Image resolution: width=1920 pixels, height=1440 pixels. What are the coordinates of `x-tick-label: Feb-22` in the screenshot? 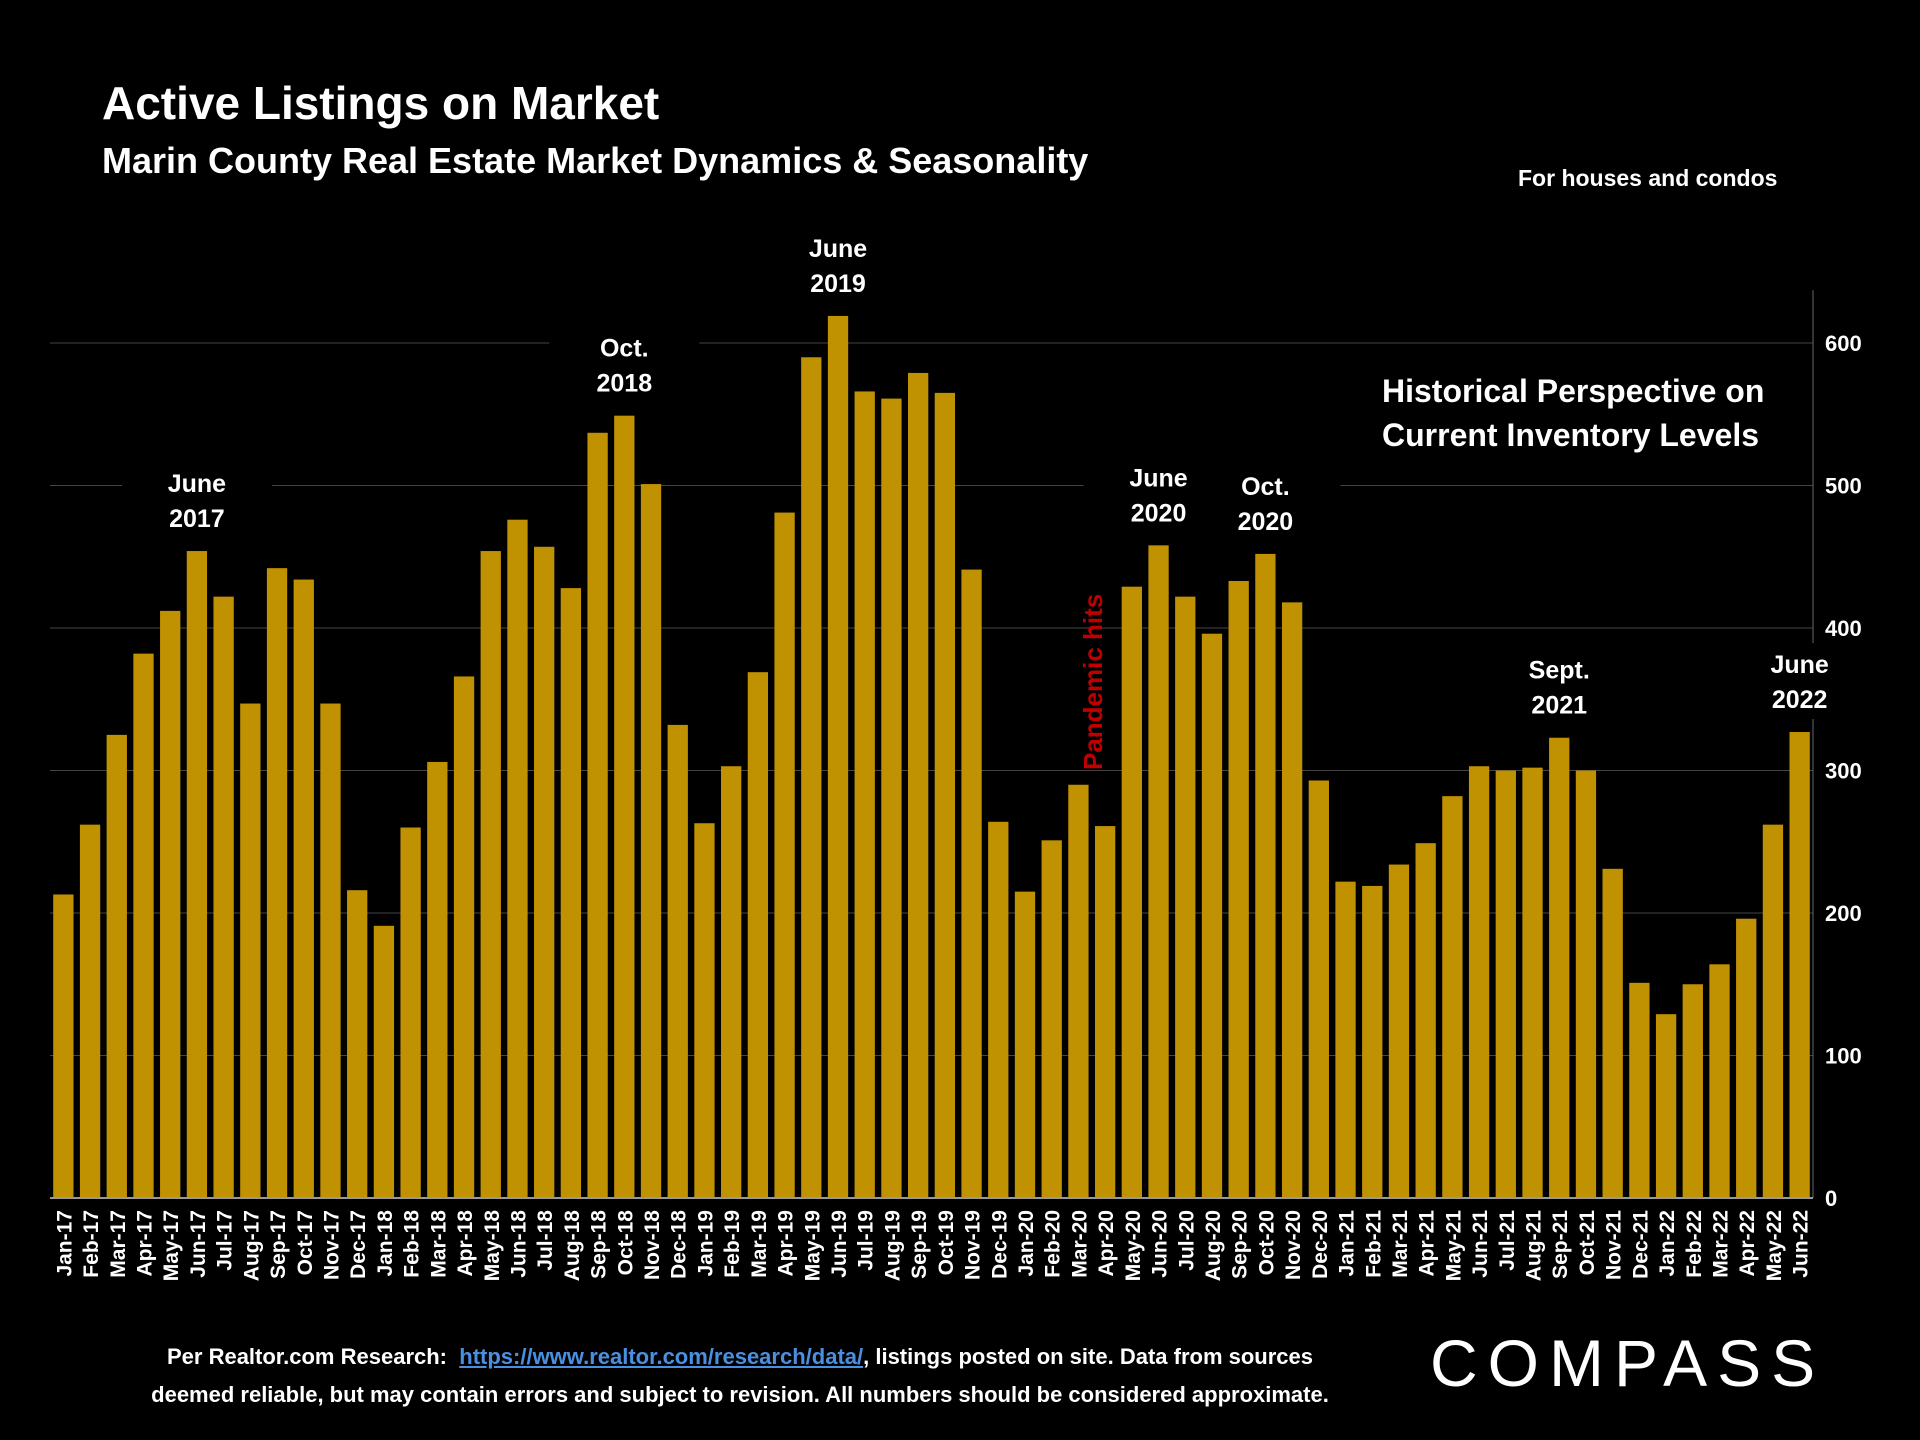 It's located at (1694, 1244).